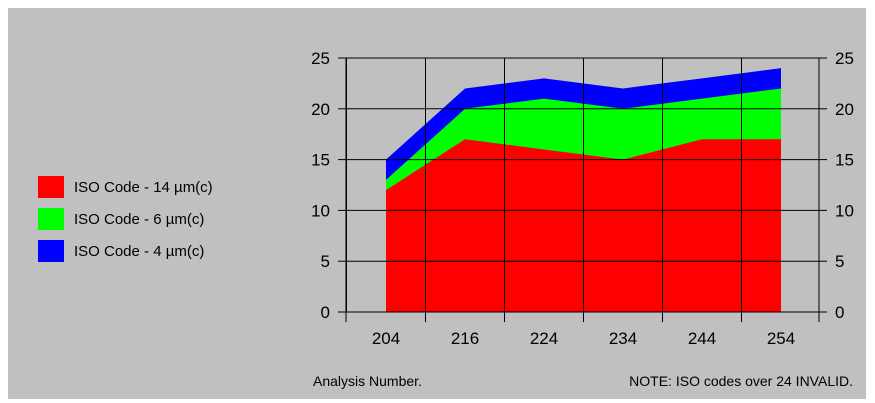 Image resolution: width=875 pixels, height=403 pixels. Describe the element at coordinates (367, 381) in the screenshot. I see `x-axis-label: Analysis Number.` at that location.